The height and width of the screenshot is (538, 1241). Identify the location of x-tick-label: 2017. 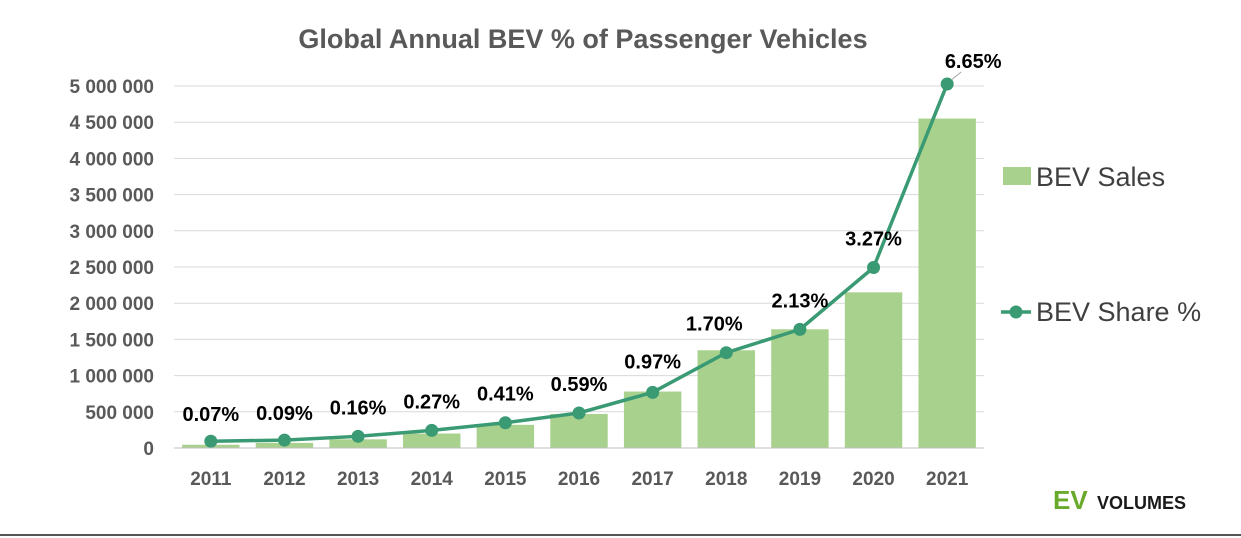
(652, 479).